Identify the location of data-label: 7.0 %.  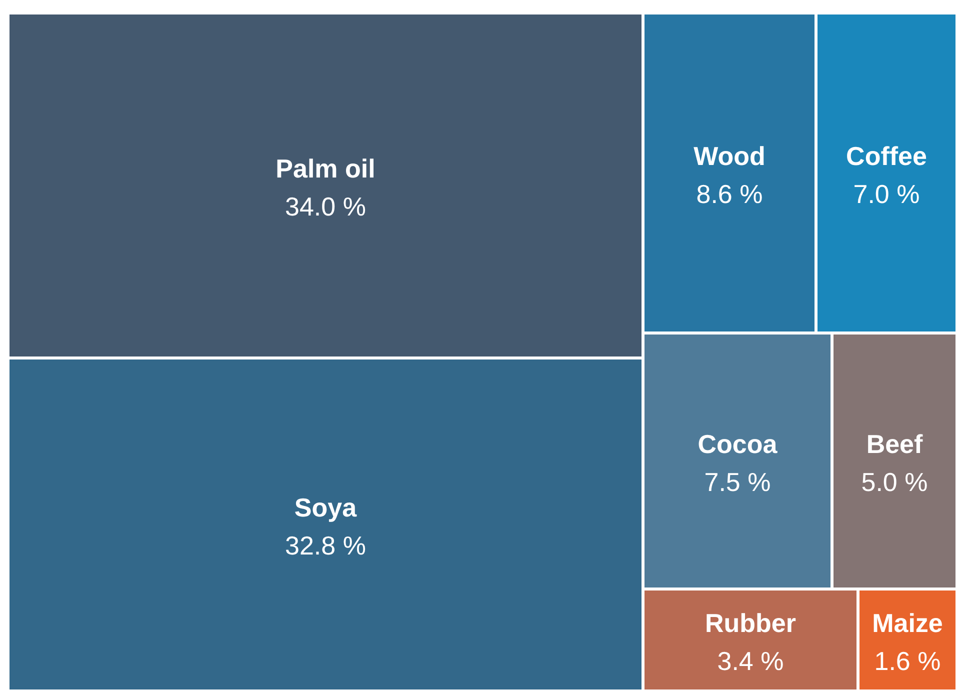
(886, 194).